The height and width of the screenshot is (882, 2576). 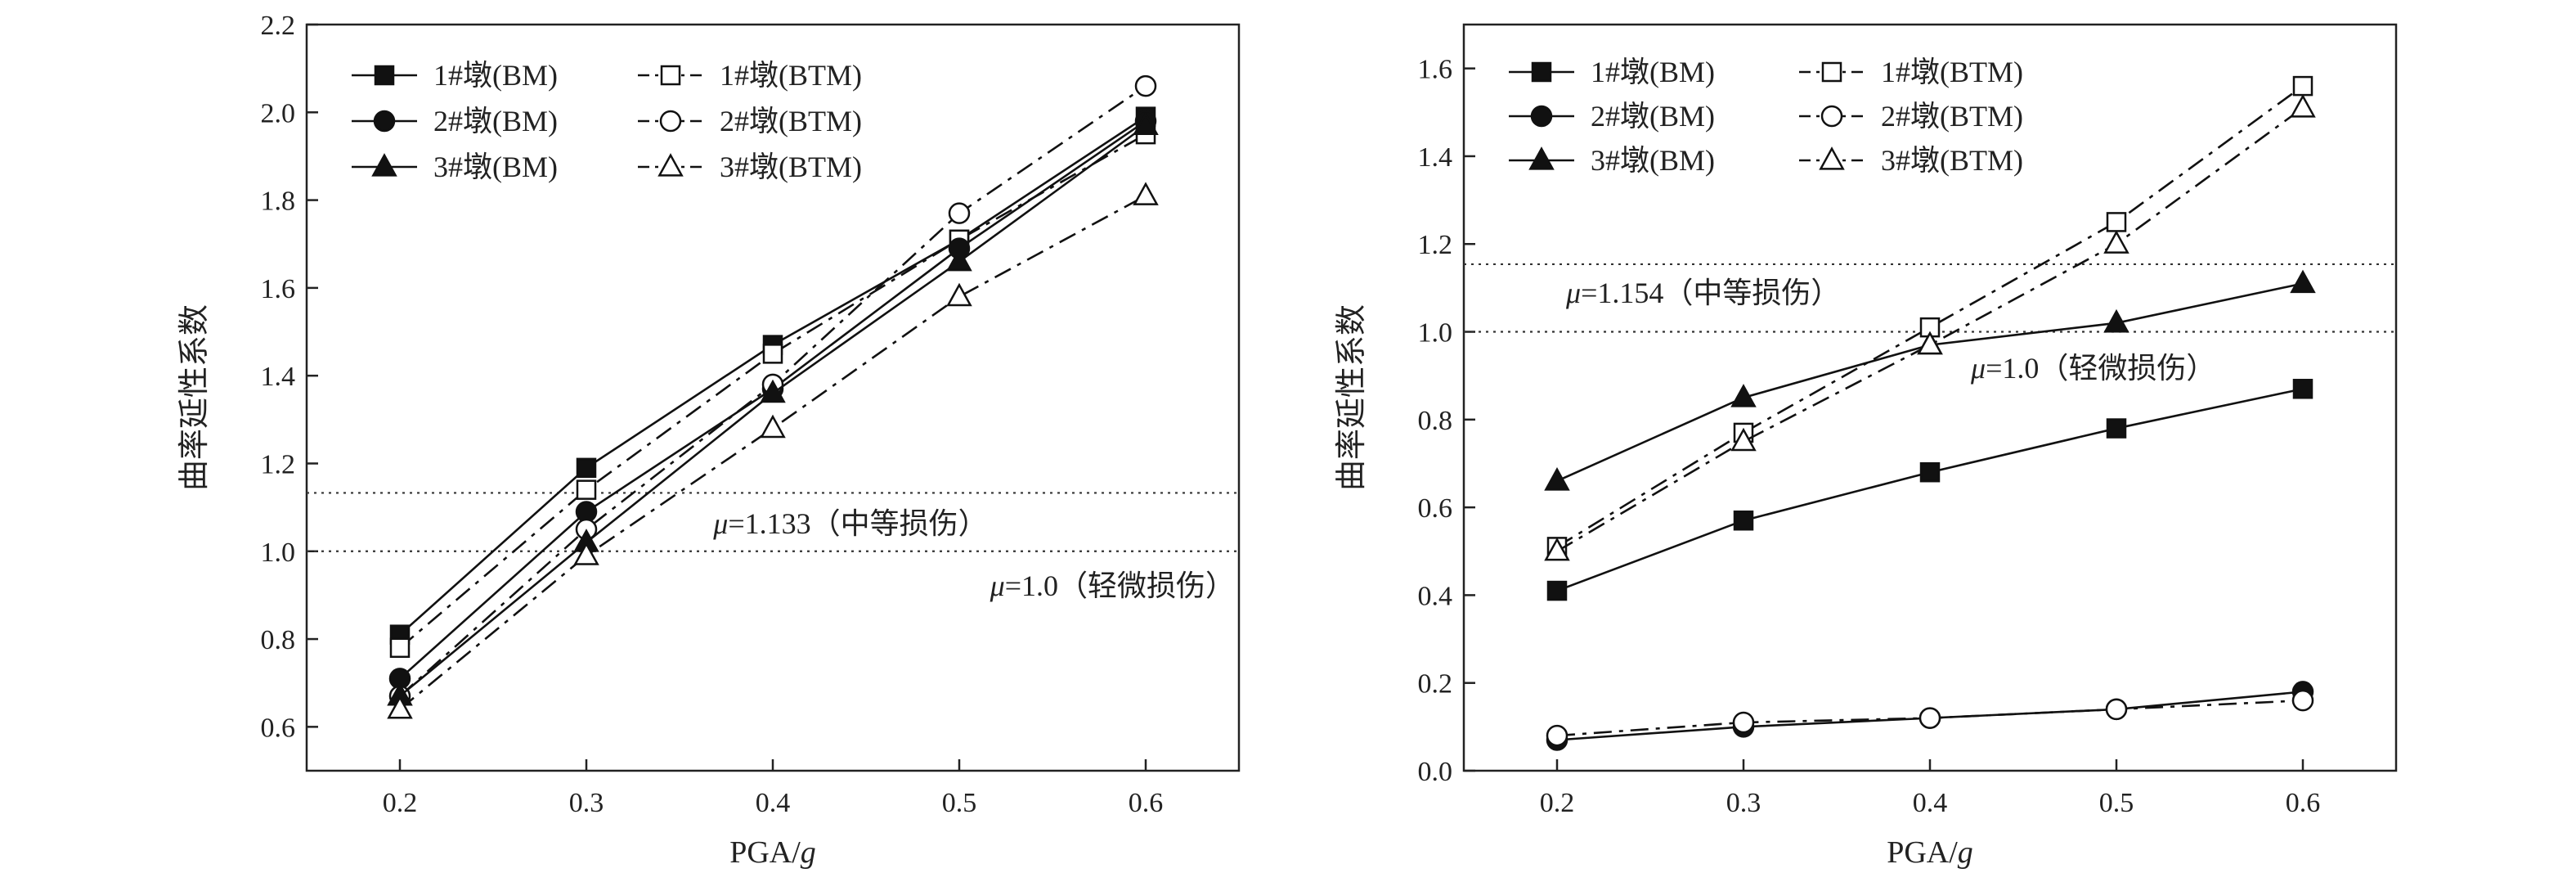 What do you see at coordinates (1702, 293) in the screenshot?
I see `threshold-label: μ=1.154（中等损伤）` at bounding box center [1702, 293].